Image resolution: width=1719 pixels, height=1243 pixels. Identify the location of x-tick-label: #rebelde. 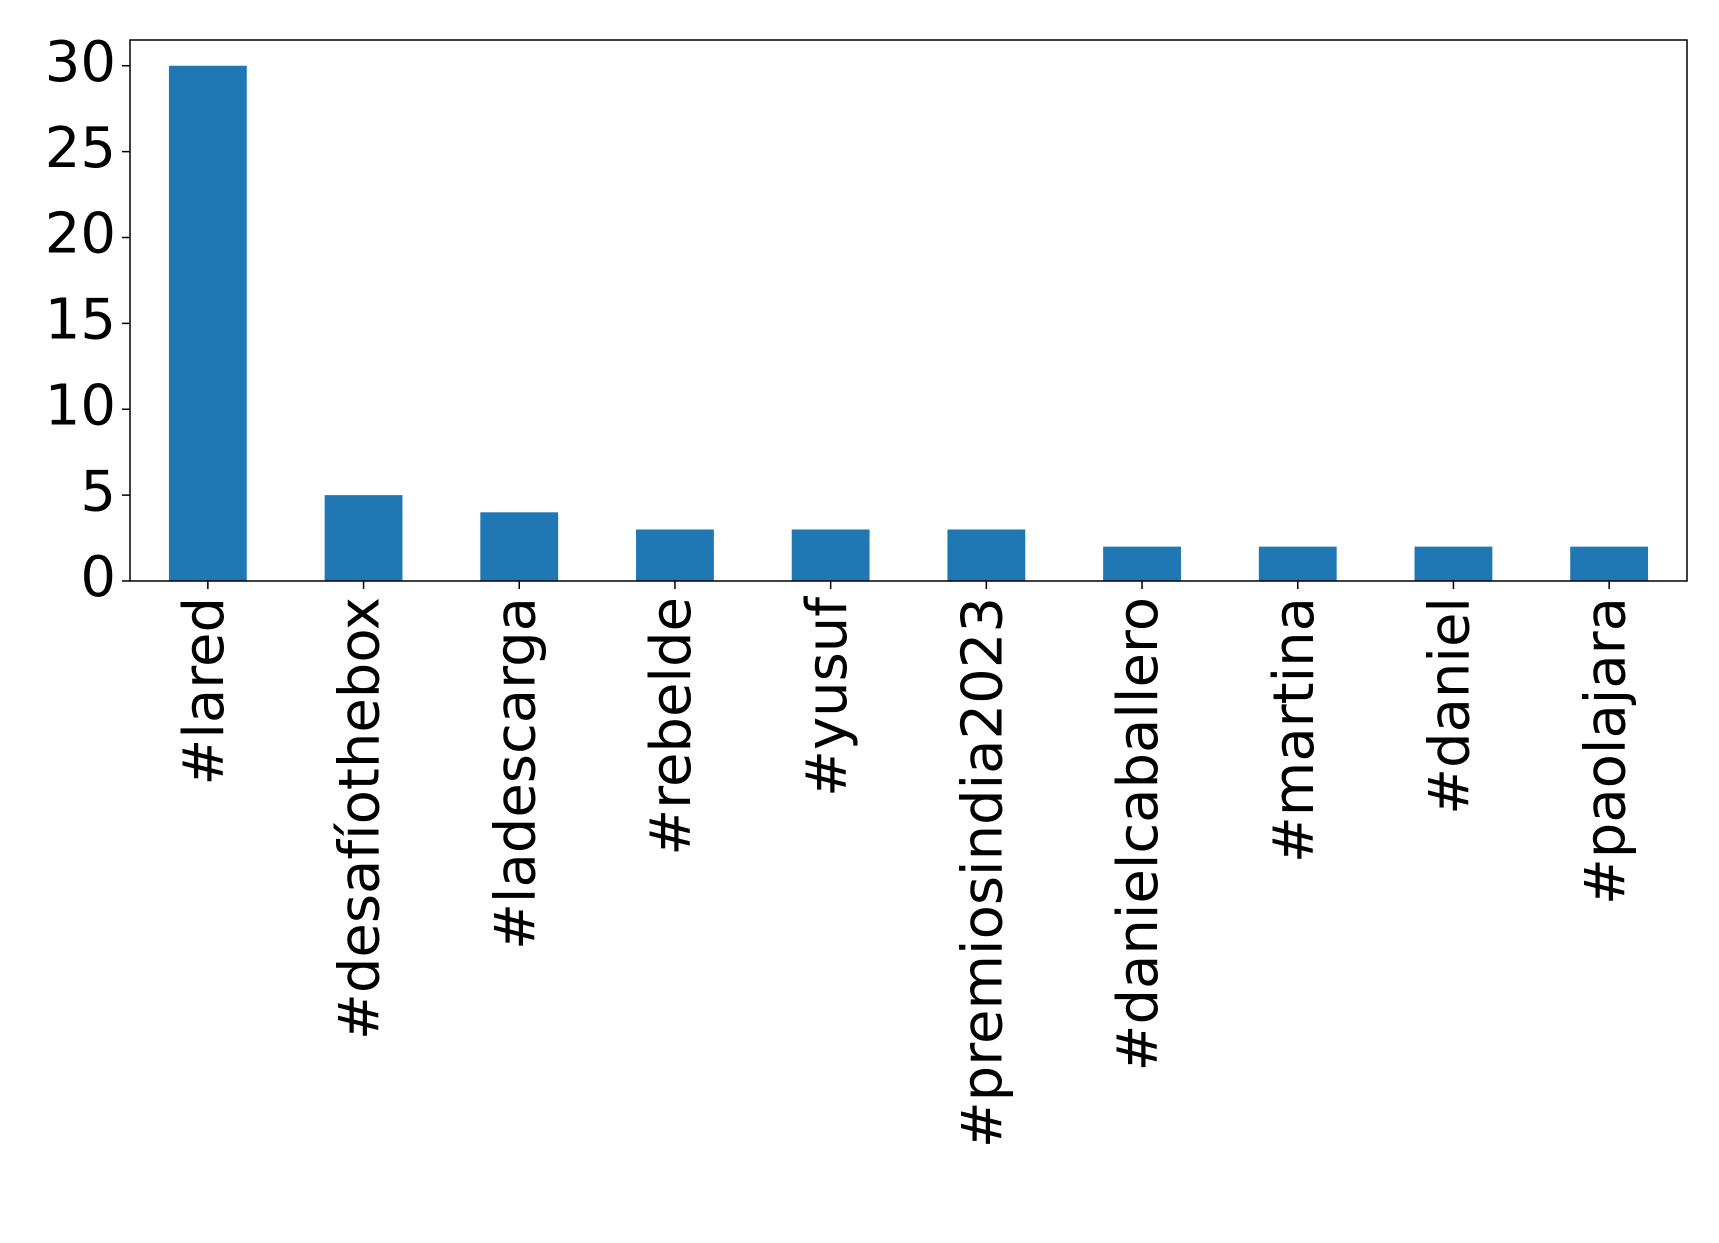
(671, 726).